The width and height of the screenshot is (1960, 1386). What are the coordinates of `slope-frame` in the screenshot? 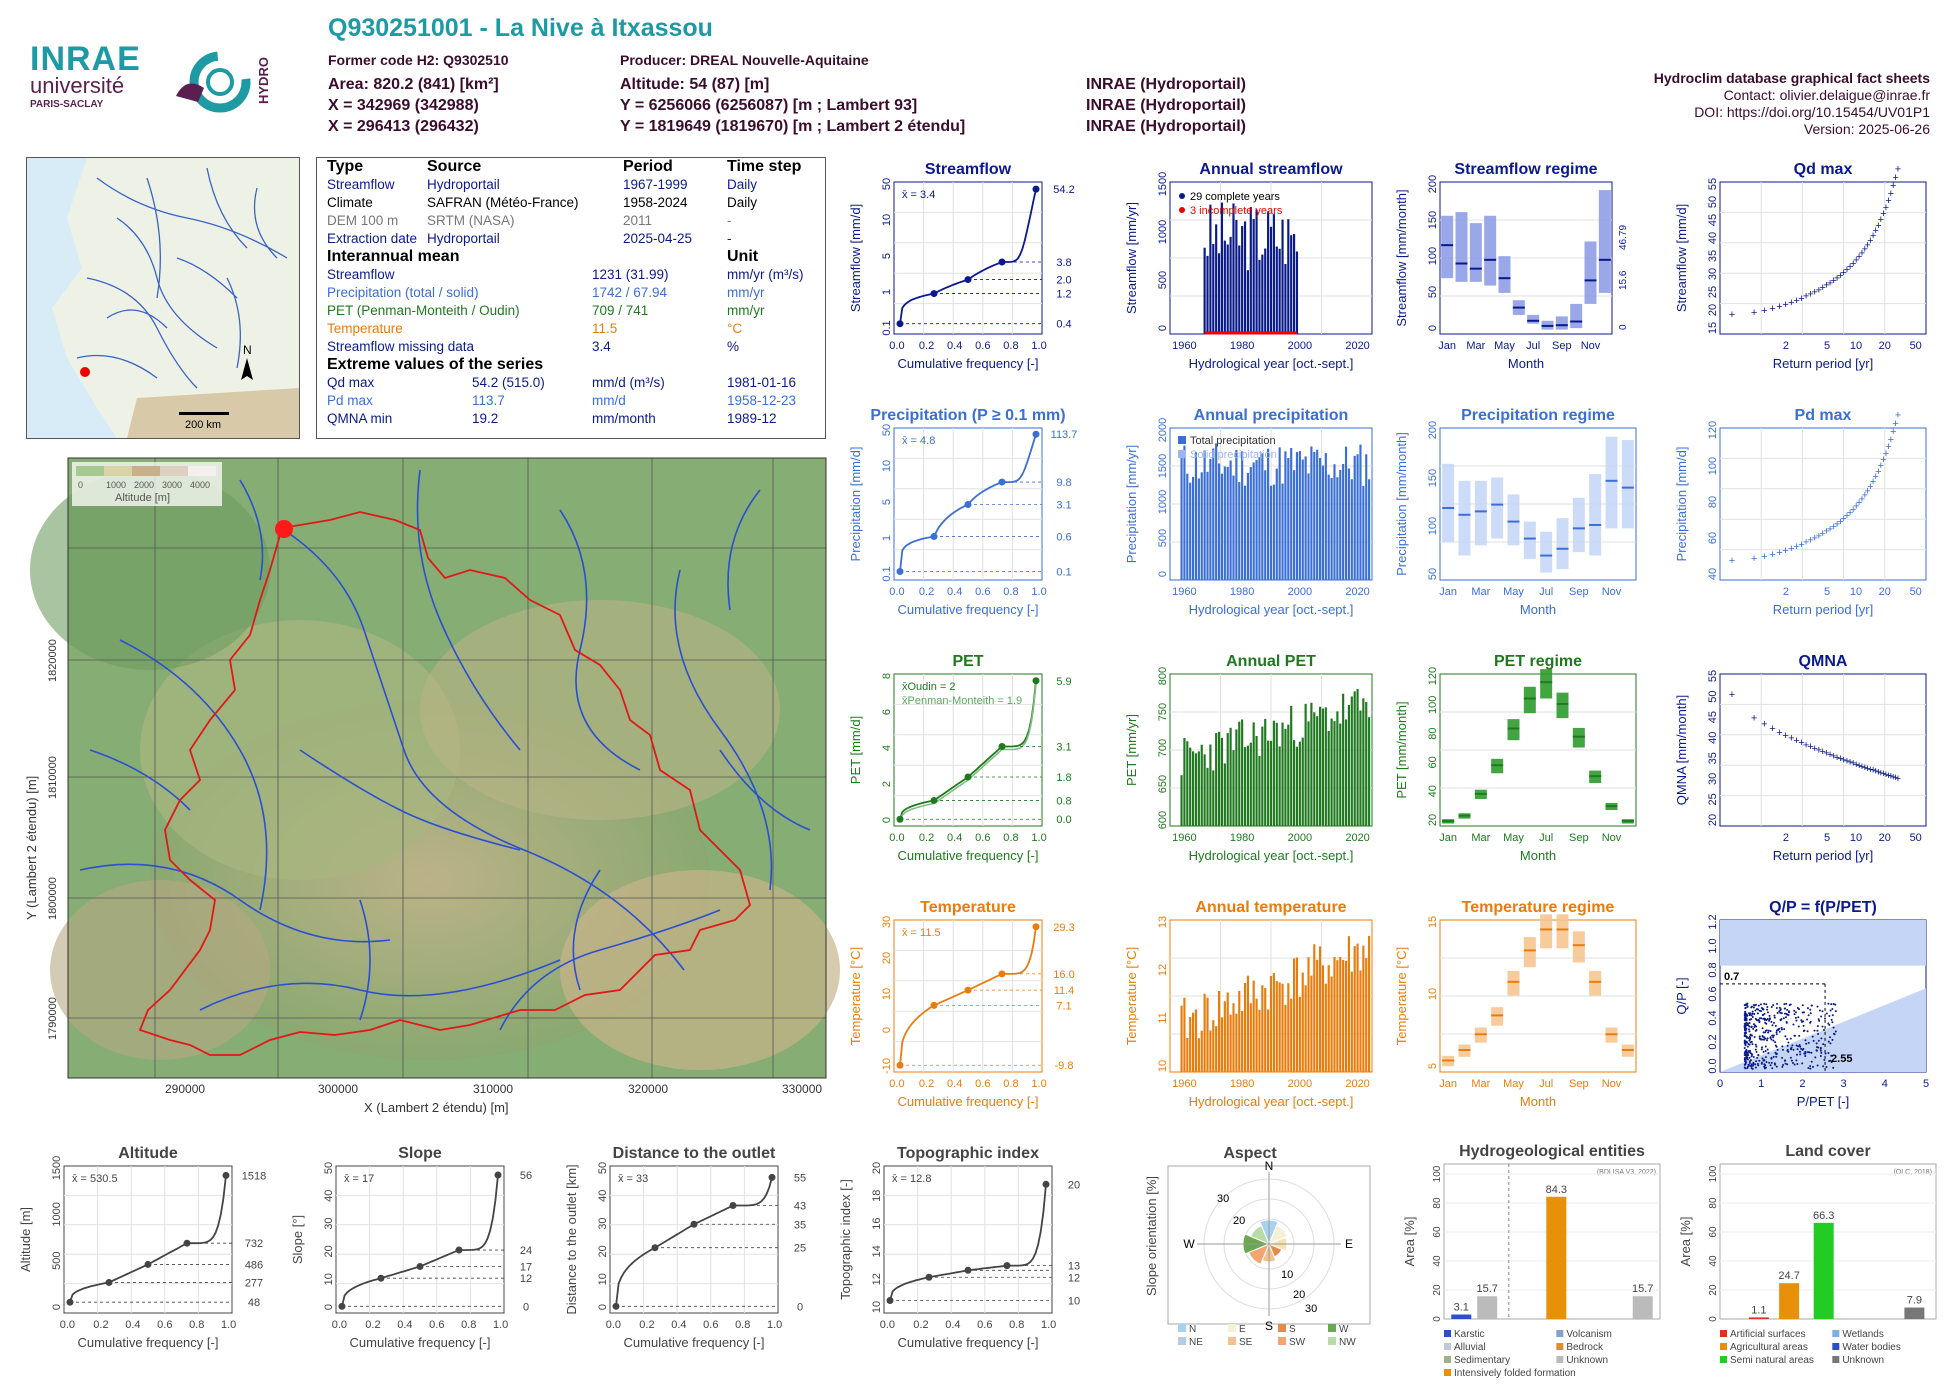 It's located at (420, 1239).